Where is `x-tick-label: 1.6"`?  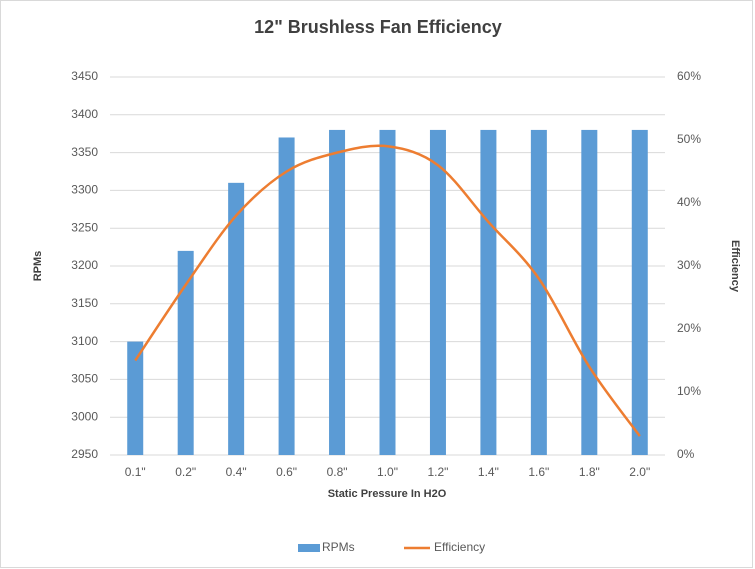
x-tick-label: 1.6" is located at coordinates (538, 472).